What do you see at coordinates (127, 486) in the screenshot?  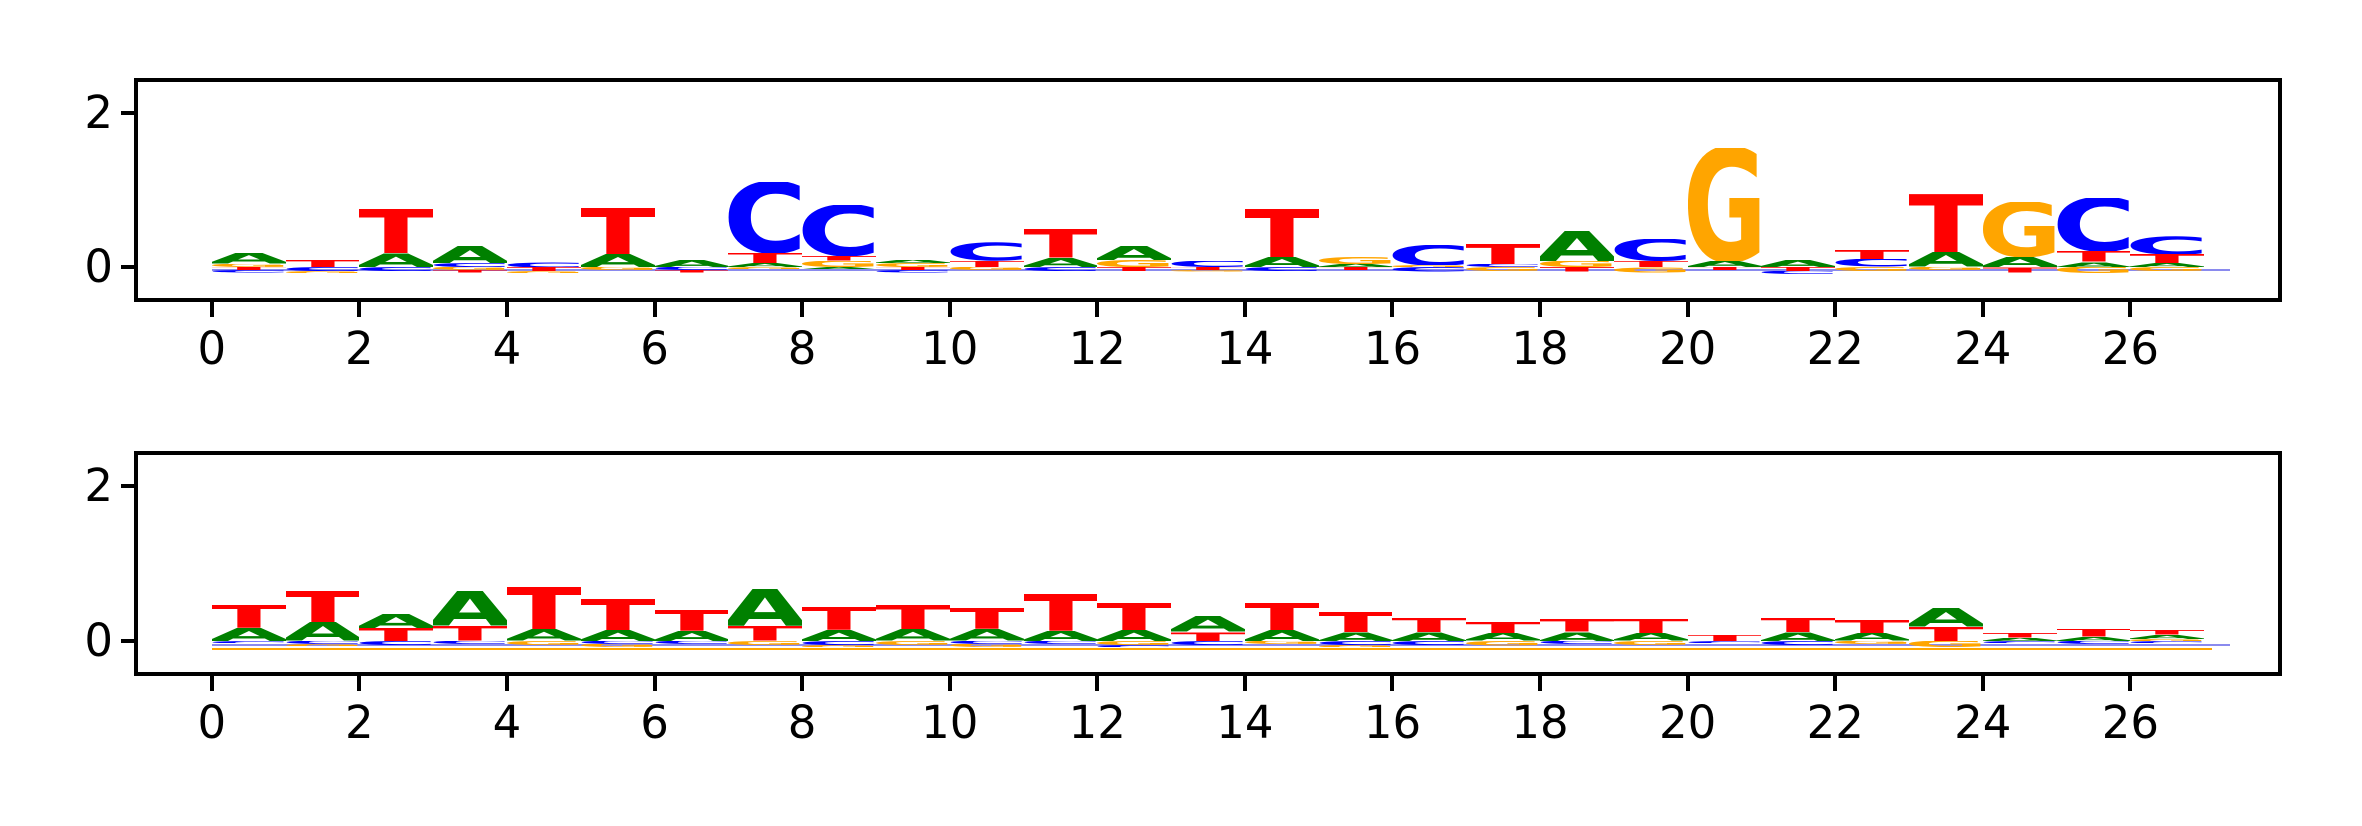 I see `y-tick` at bounding box center [127, 486].